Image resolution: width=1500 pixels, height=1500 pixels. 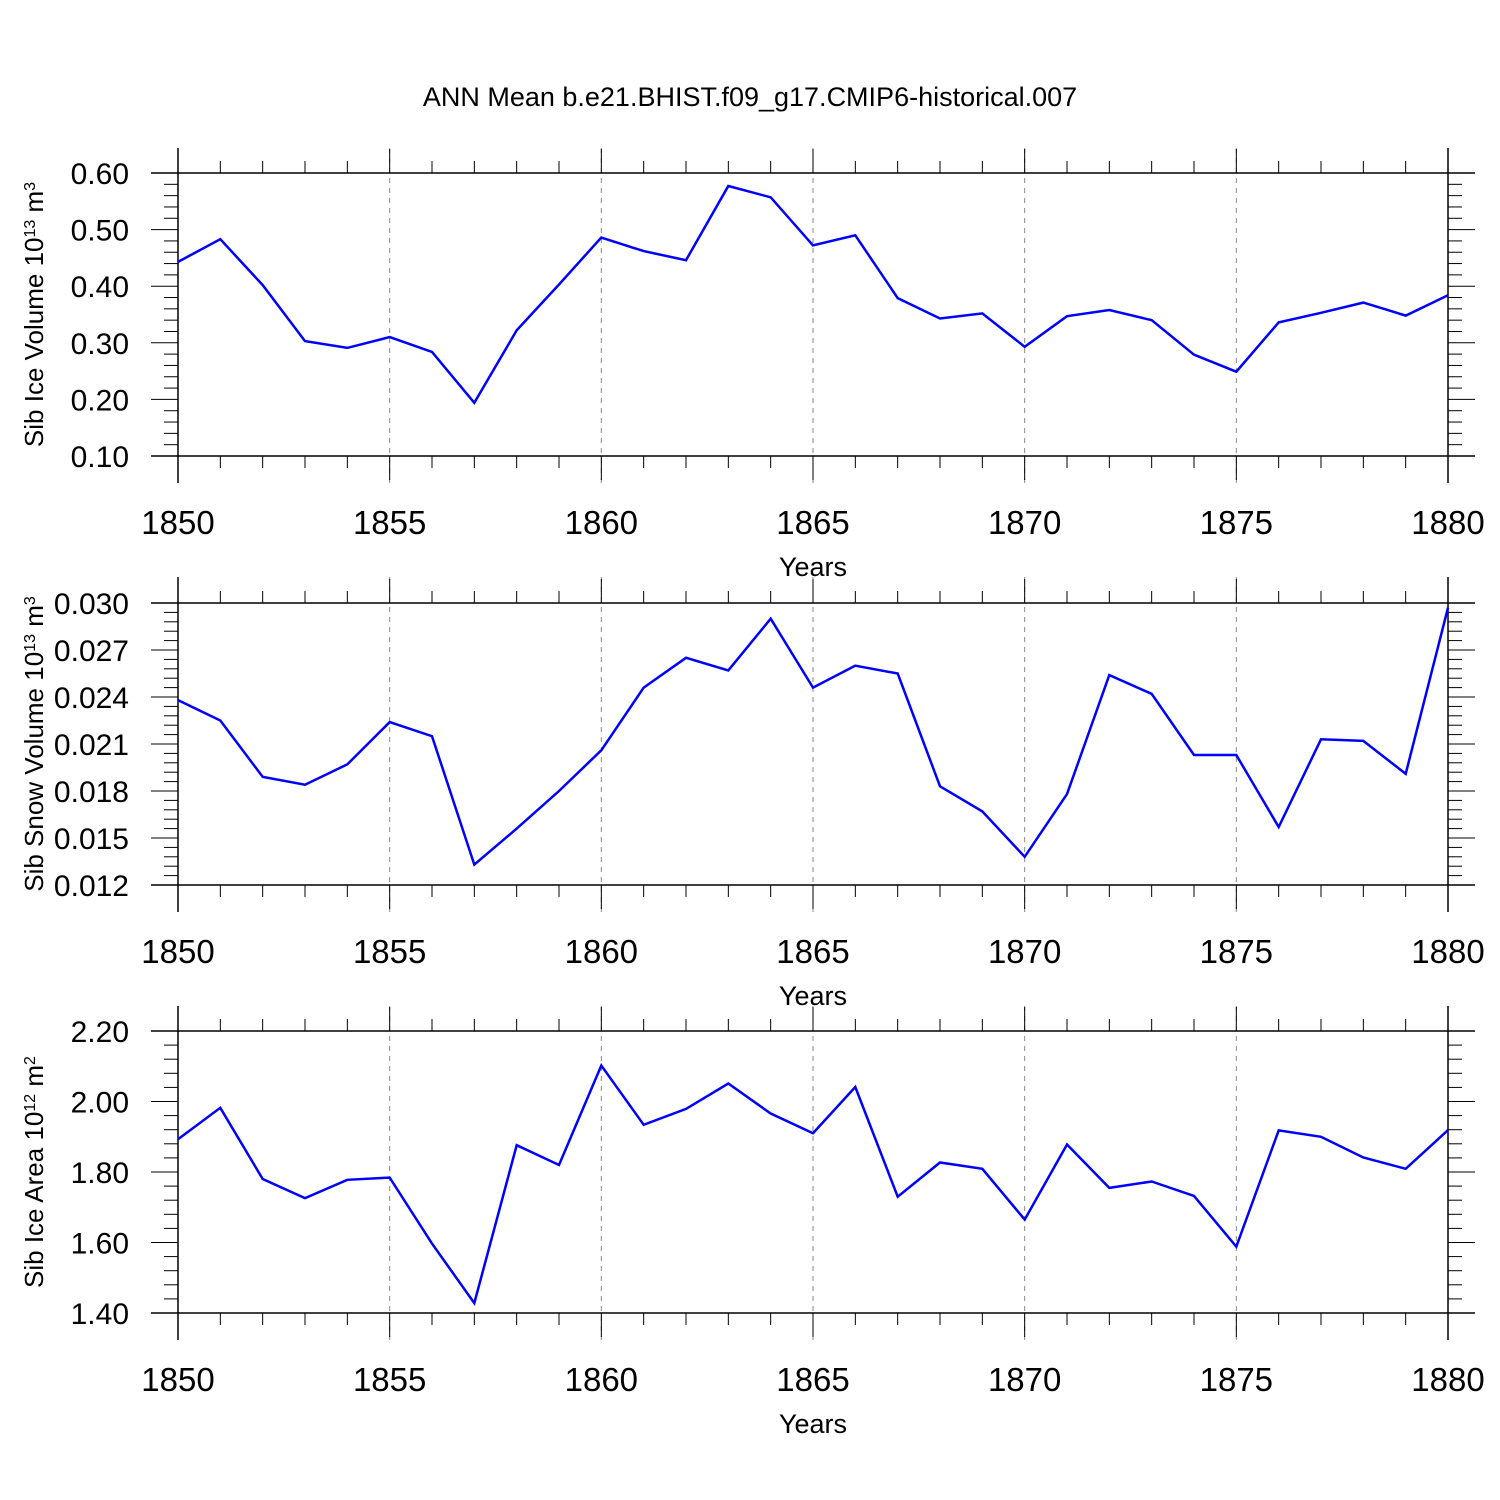 What do you see at coordinates (100, 1032) in the screenshot?
I see `y-tick-label: 2.20` at bounding box center [100, 1032].